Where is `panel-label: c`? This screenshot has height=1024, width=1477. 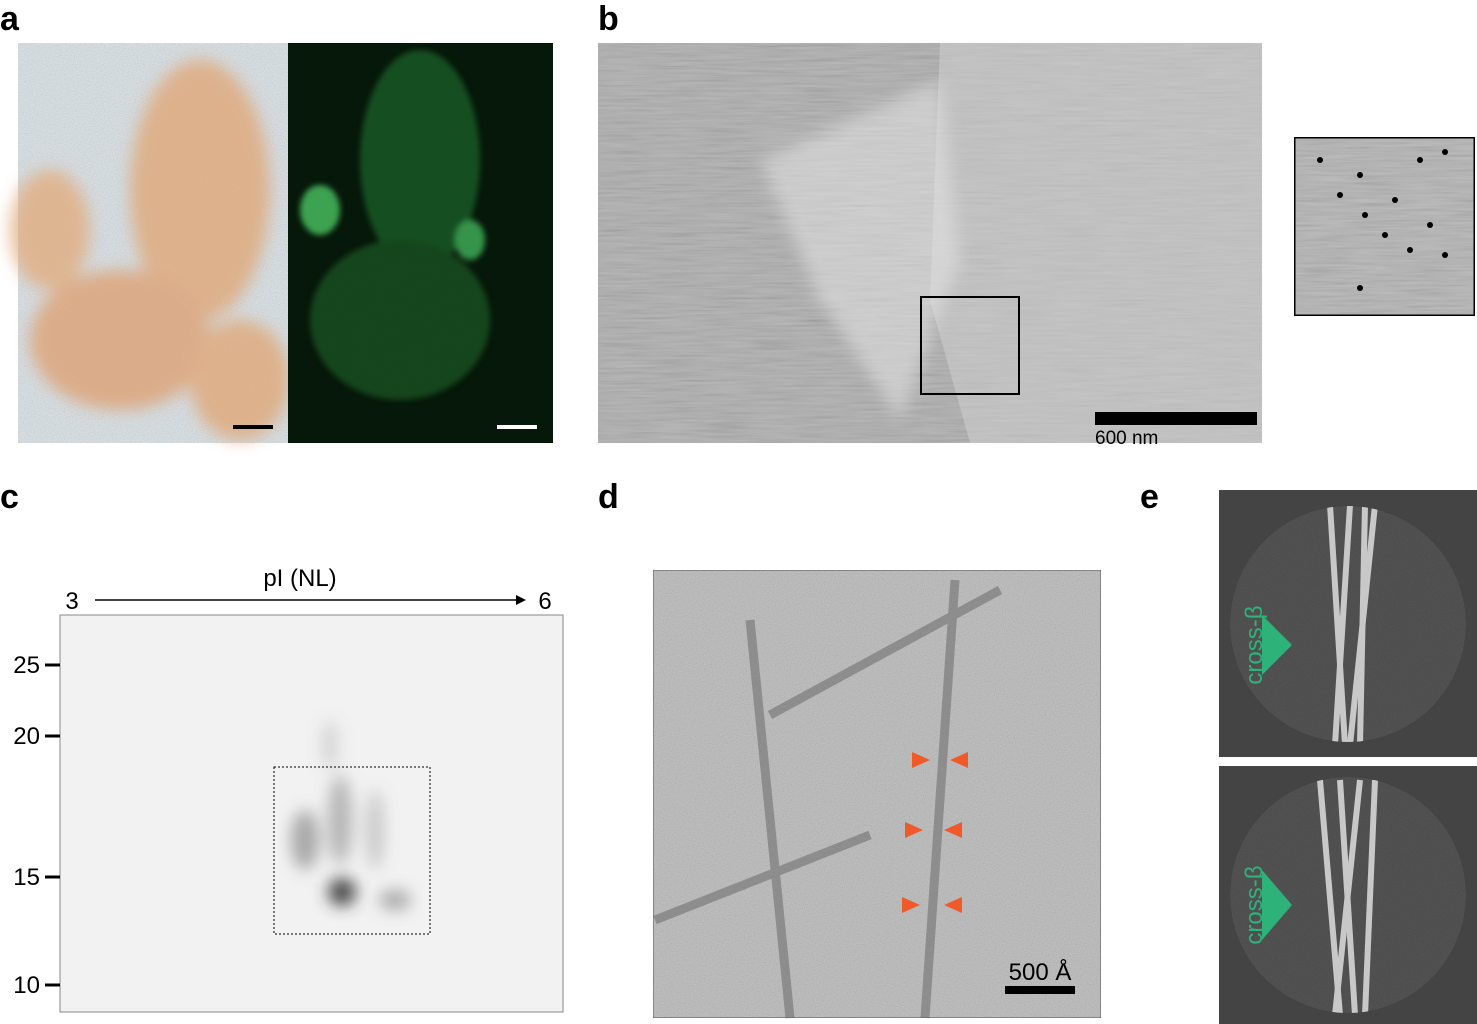 panel-label: c is located at coordinates (9, 497).